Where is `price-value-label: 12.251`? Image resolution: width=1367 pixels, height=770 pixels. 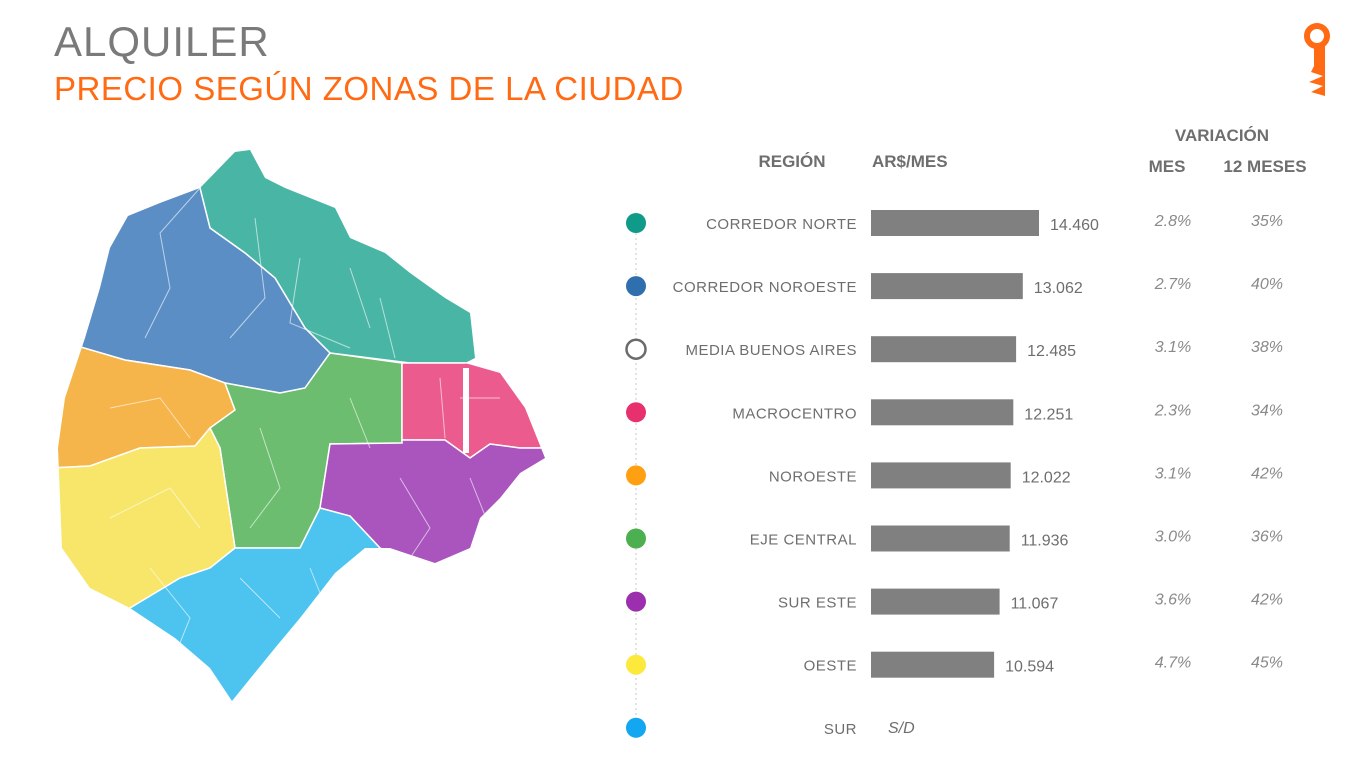
price-value-label: 12.251 is located at coordinates (1048, 414).